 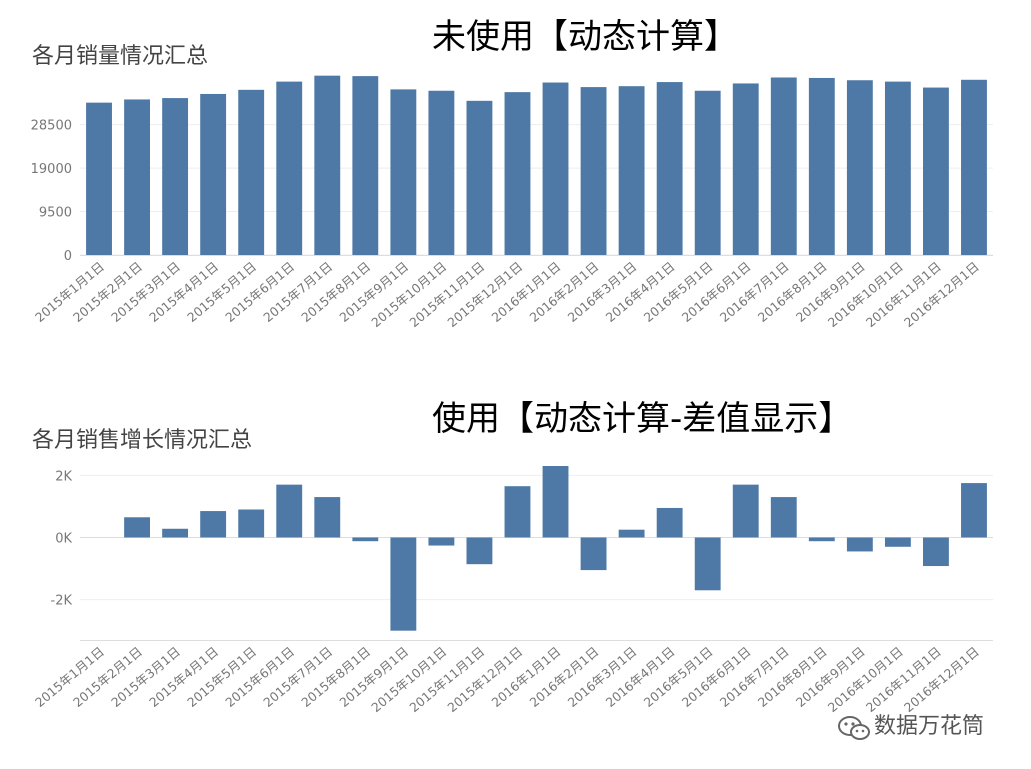 I want to click on top-heading: 未使用【动态计算】, so click(x=585, y=37).